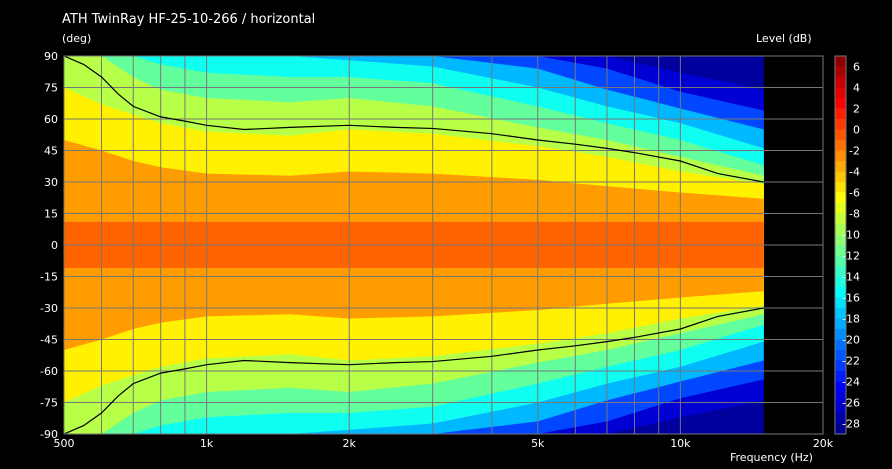 This screenshot has width=892, height=469. What do you see at coordinates (851, 340) in the screenshot?
I see `colorbar-tick-label: -20` at bounding box center [851, 340].